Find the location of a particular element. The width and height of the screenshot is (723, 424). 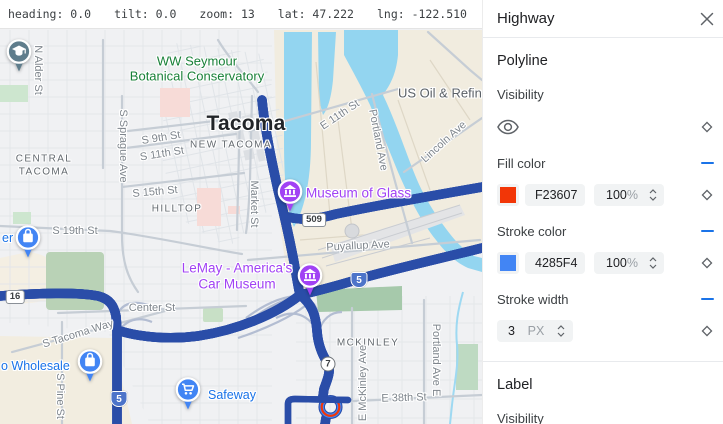

map-label-street: Portland Ave is located at coordinates (378, 140).